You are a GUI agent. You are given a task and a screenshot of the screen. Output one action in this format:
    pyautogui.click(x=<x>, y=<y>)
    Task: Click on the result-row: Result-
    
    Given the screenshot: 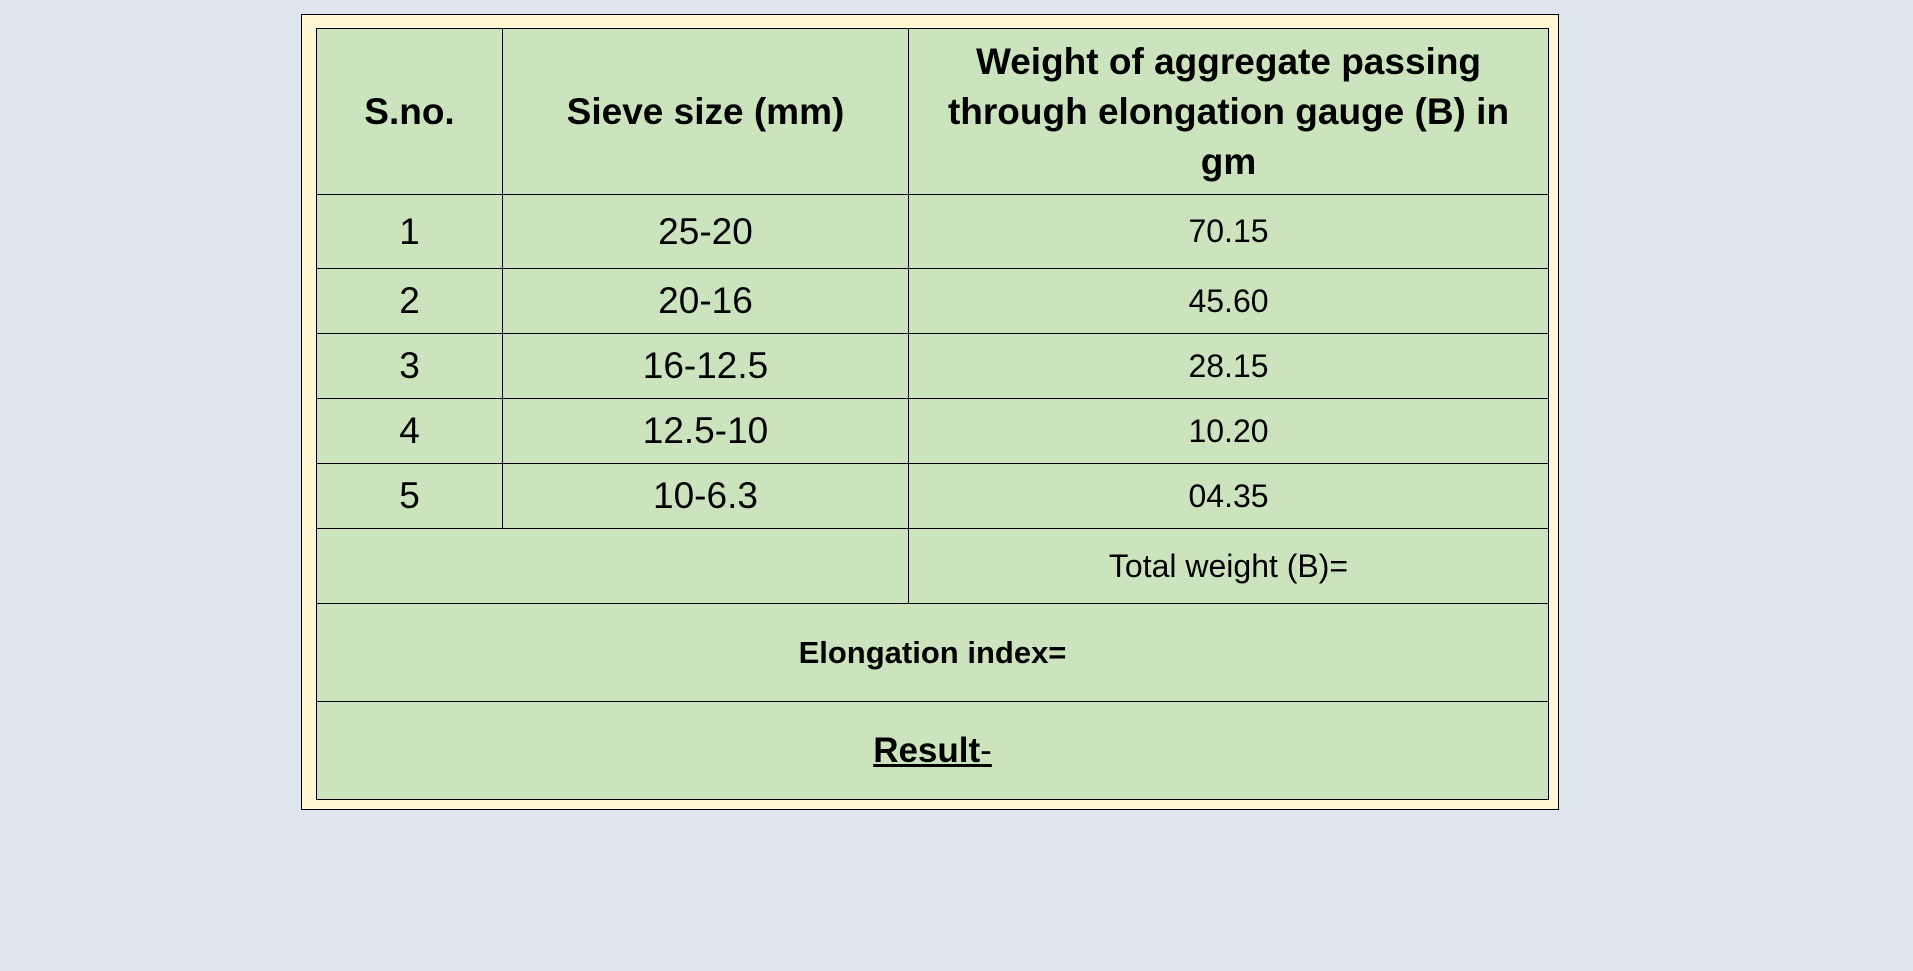 What is the action you would take?
    pyautogui.click(x=932, y=750)
    